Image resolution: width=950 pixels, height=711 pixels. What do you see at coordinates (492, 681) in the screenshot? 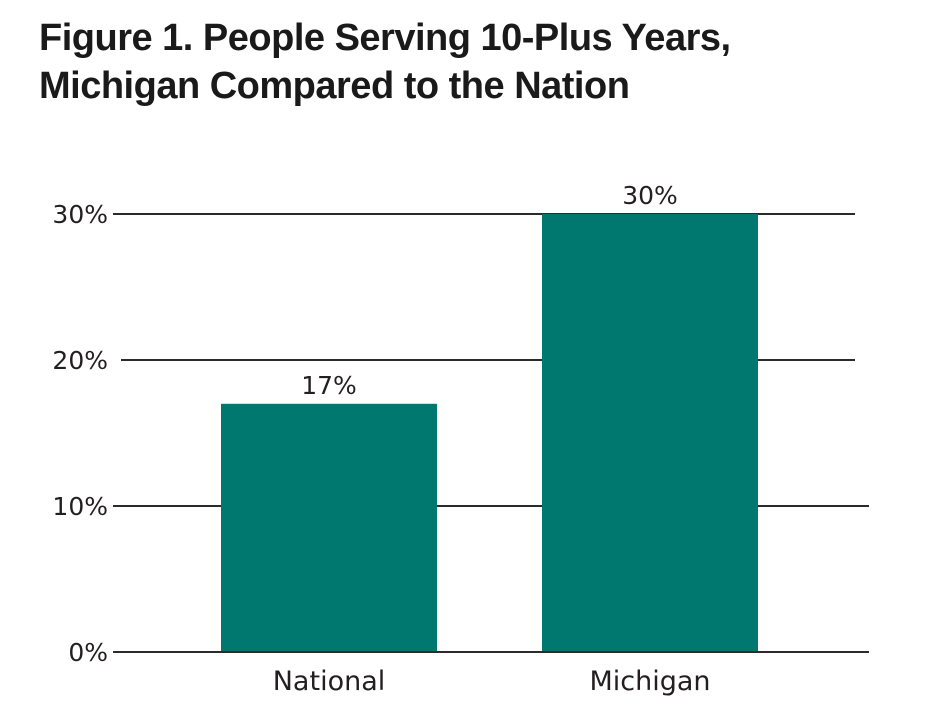
I see `x-axis-category-labels: National Michigan` at bounding box center [492, 681].